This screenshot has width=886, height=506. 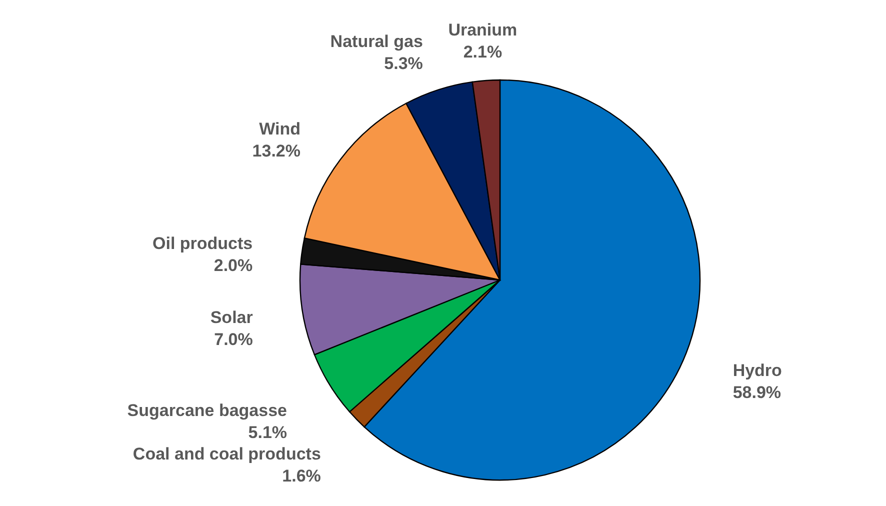 I want to click on slice-label: Solar, so click(x=232, y=317).